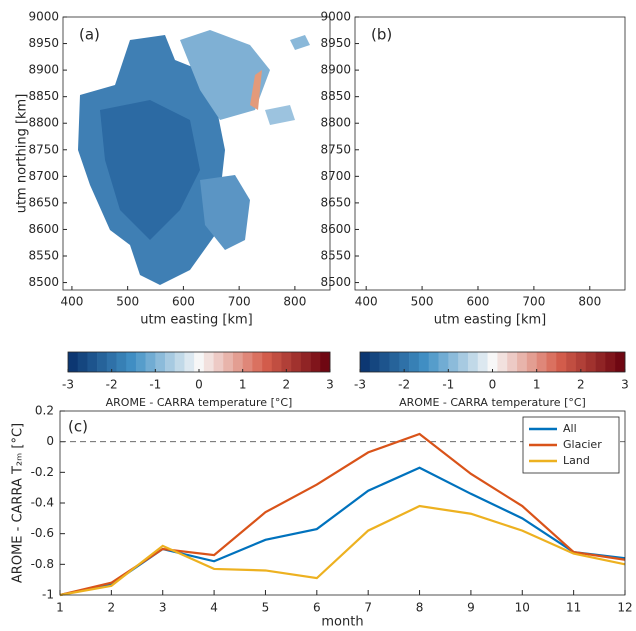  What do you see at coordinates (360, 385) in the screenshot?
I see `colorbar-tick-label: -3` at bounding box center [360, 385].